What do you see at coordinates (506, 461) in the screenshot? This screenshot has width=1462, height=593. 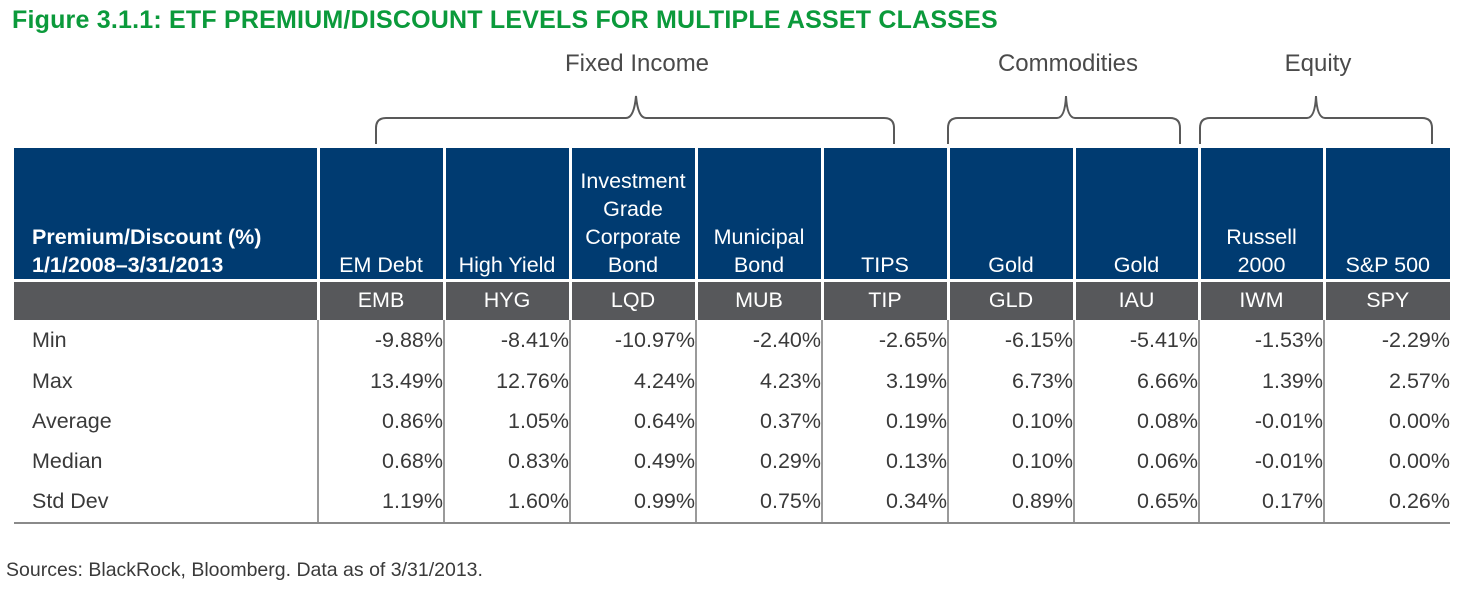 I see `table-cell: 0.83%` at bounding box center [506, 461].